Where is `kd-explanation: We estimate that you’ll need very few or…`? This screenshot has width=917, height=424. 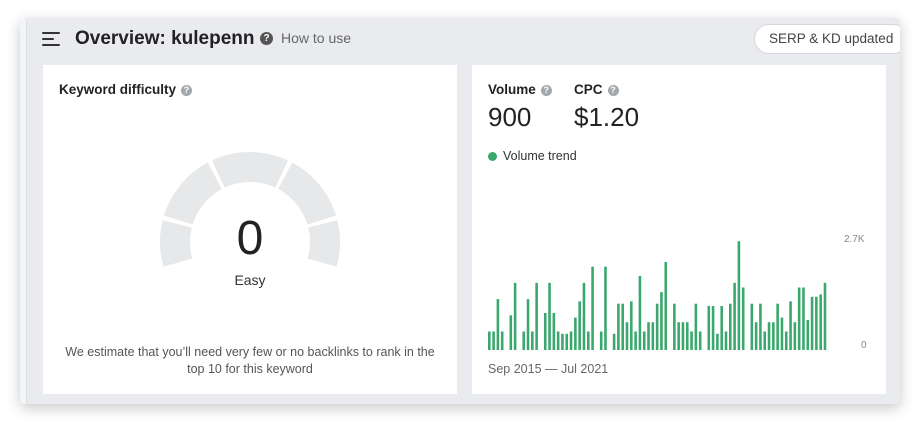 kd-explanation: We estimate that you’ll need very few or… is located at coordinates (250, 360).